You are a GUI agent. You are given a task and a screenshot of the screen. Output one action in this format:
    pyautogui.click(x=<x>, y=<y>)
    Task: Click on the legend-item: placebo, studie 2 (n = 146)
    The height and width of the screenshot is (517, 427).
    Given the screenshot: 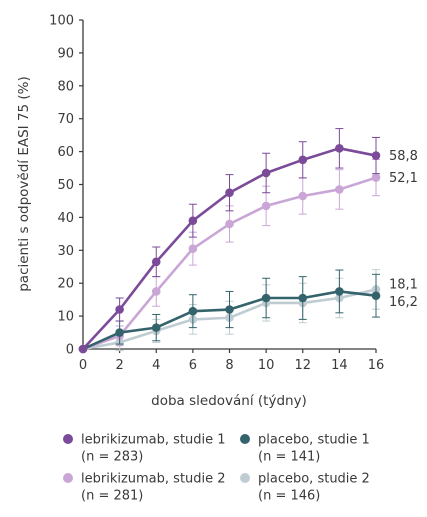 What is the action you would take?
    pyautogui.click(x=305, y=488)
    